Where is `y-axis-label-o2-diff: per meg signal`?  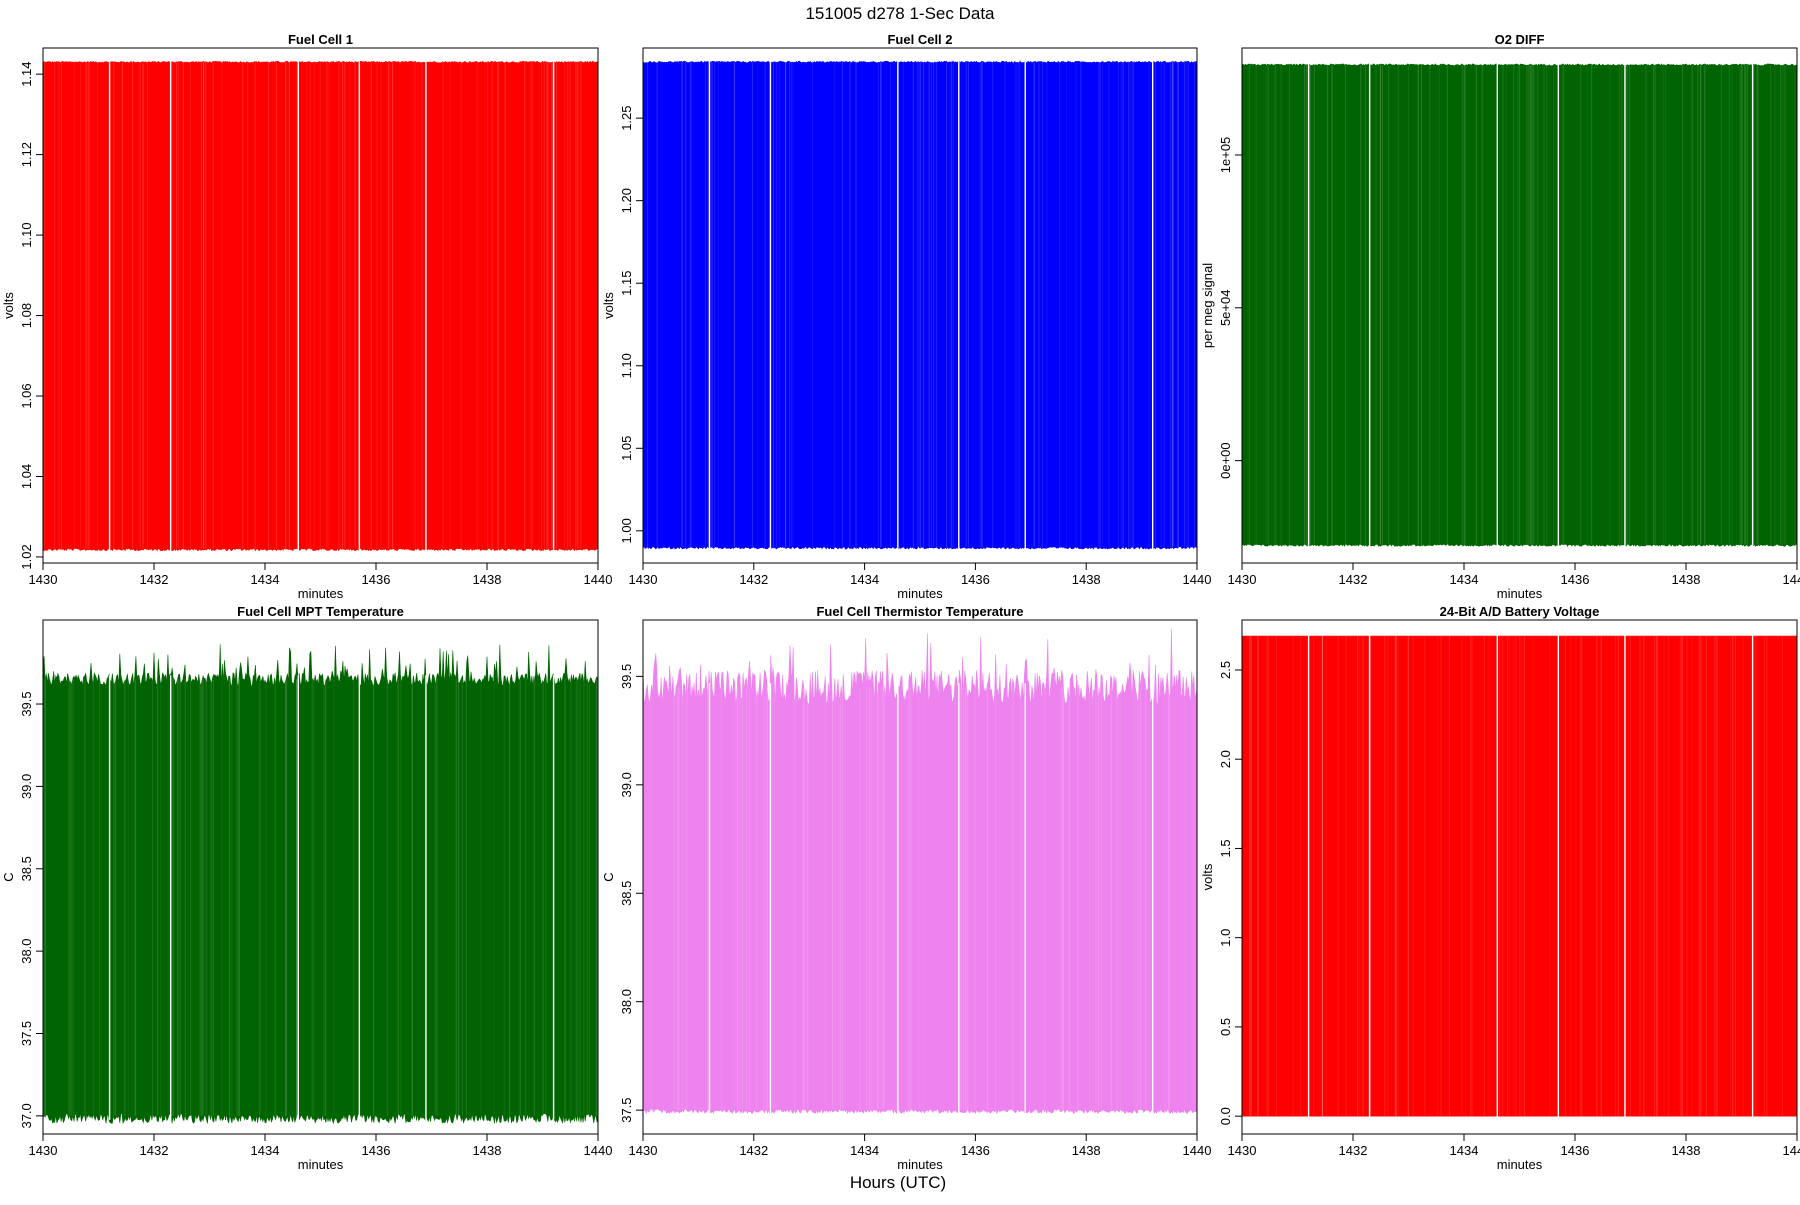
y-axis-label-o2-diff: per meg signal is located at coordinates (1207, 305).